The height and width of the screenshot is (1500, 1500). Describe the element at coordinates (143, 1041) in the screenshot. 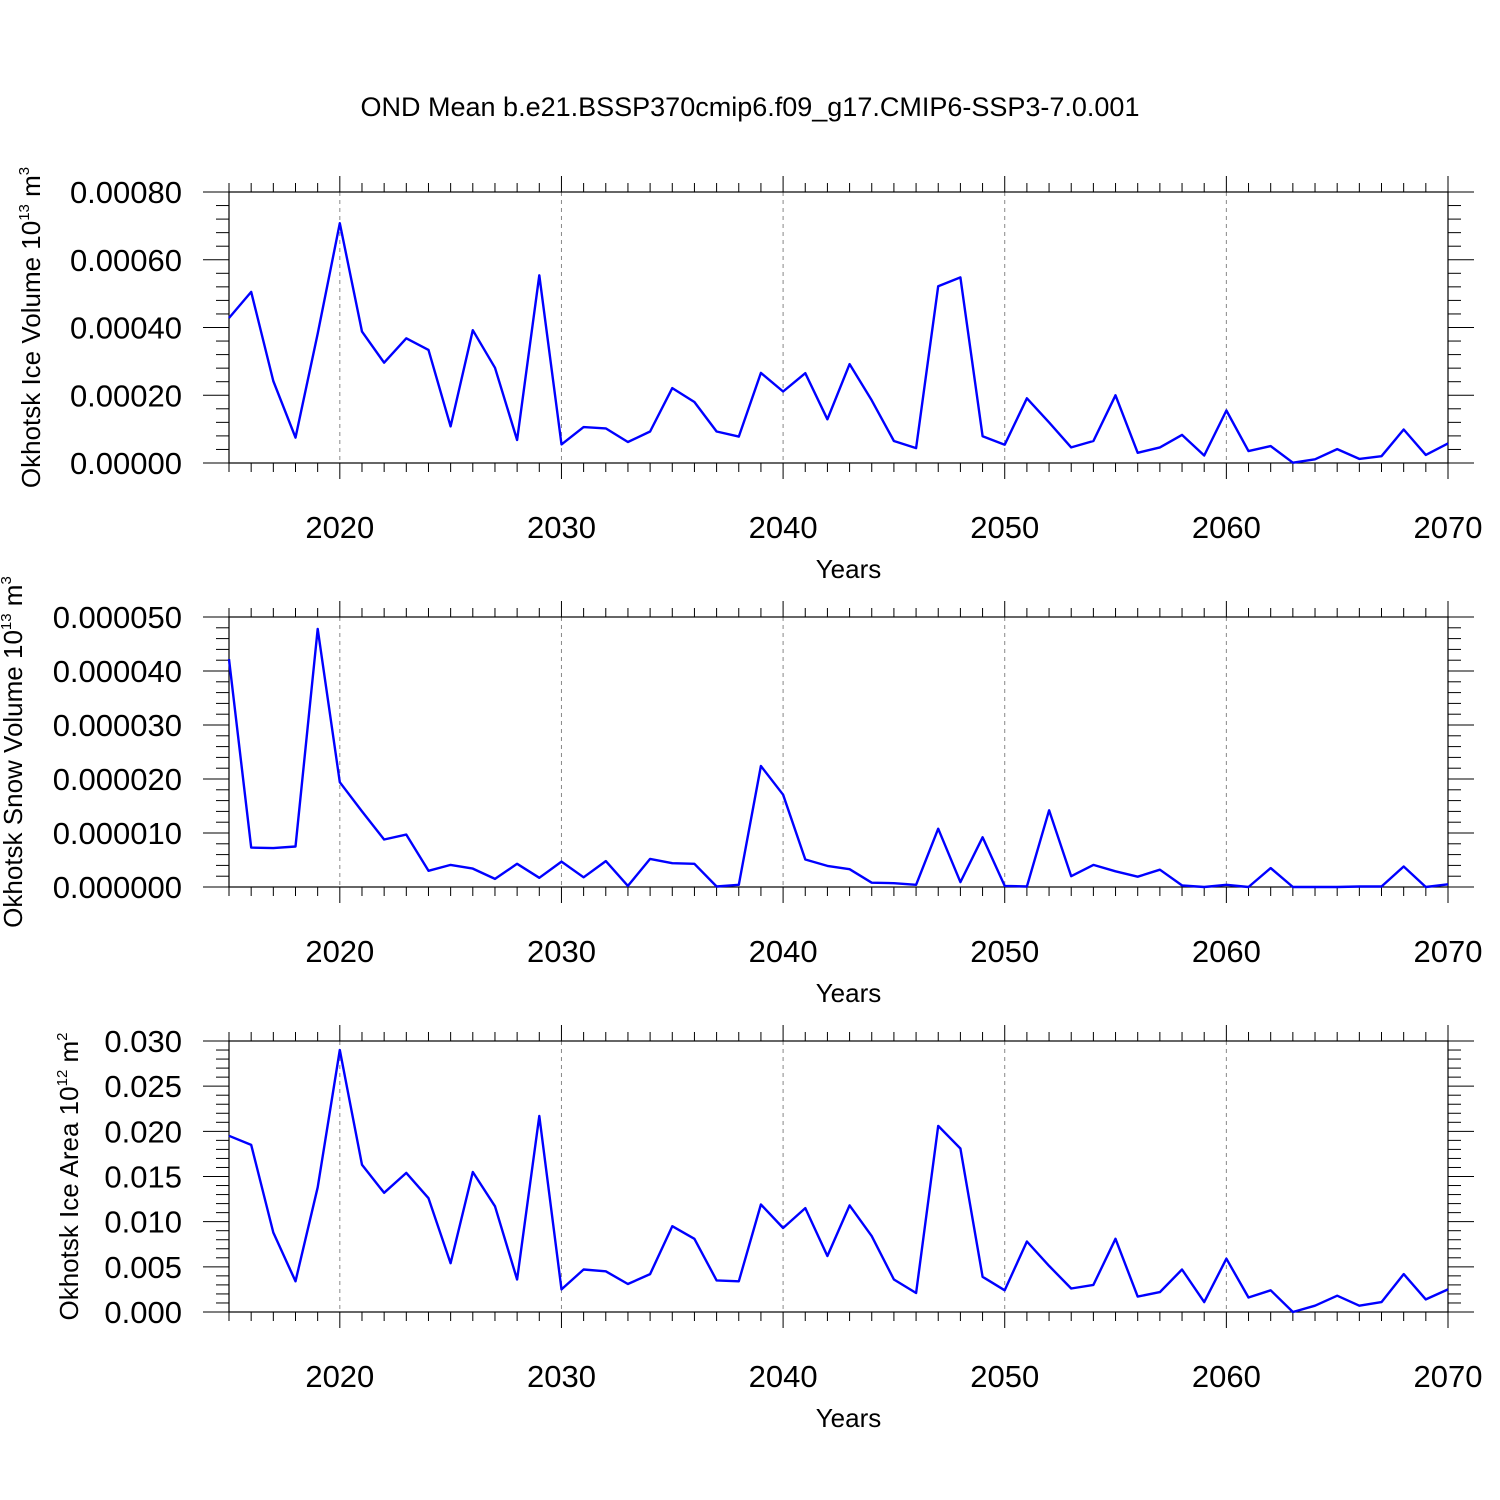

I see `y-tick-label: 0.030` at that location.